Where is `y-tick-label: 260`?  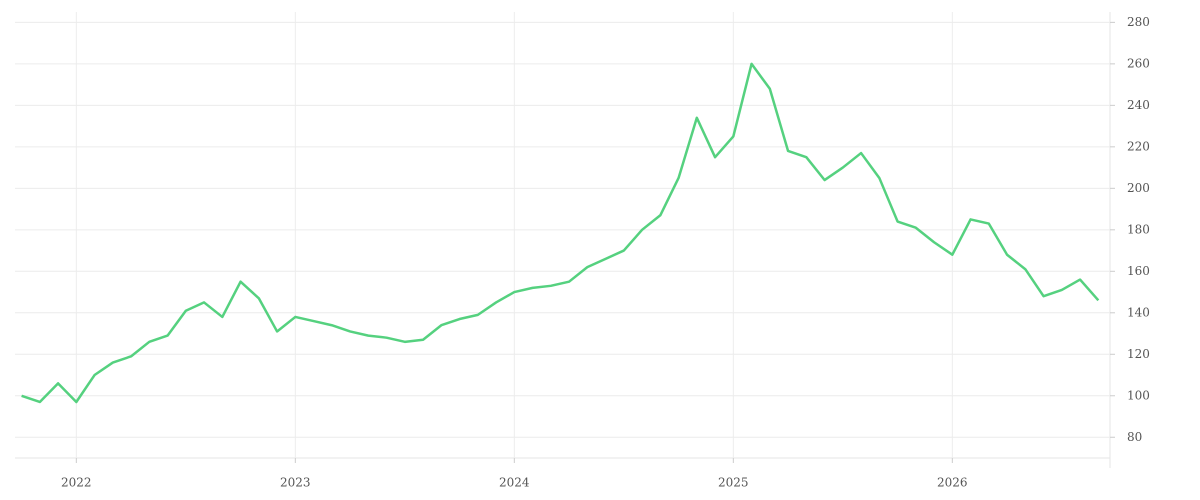 y-tick-label: 260 is located at coordinates (1138, 63).